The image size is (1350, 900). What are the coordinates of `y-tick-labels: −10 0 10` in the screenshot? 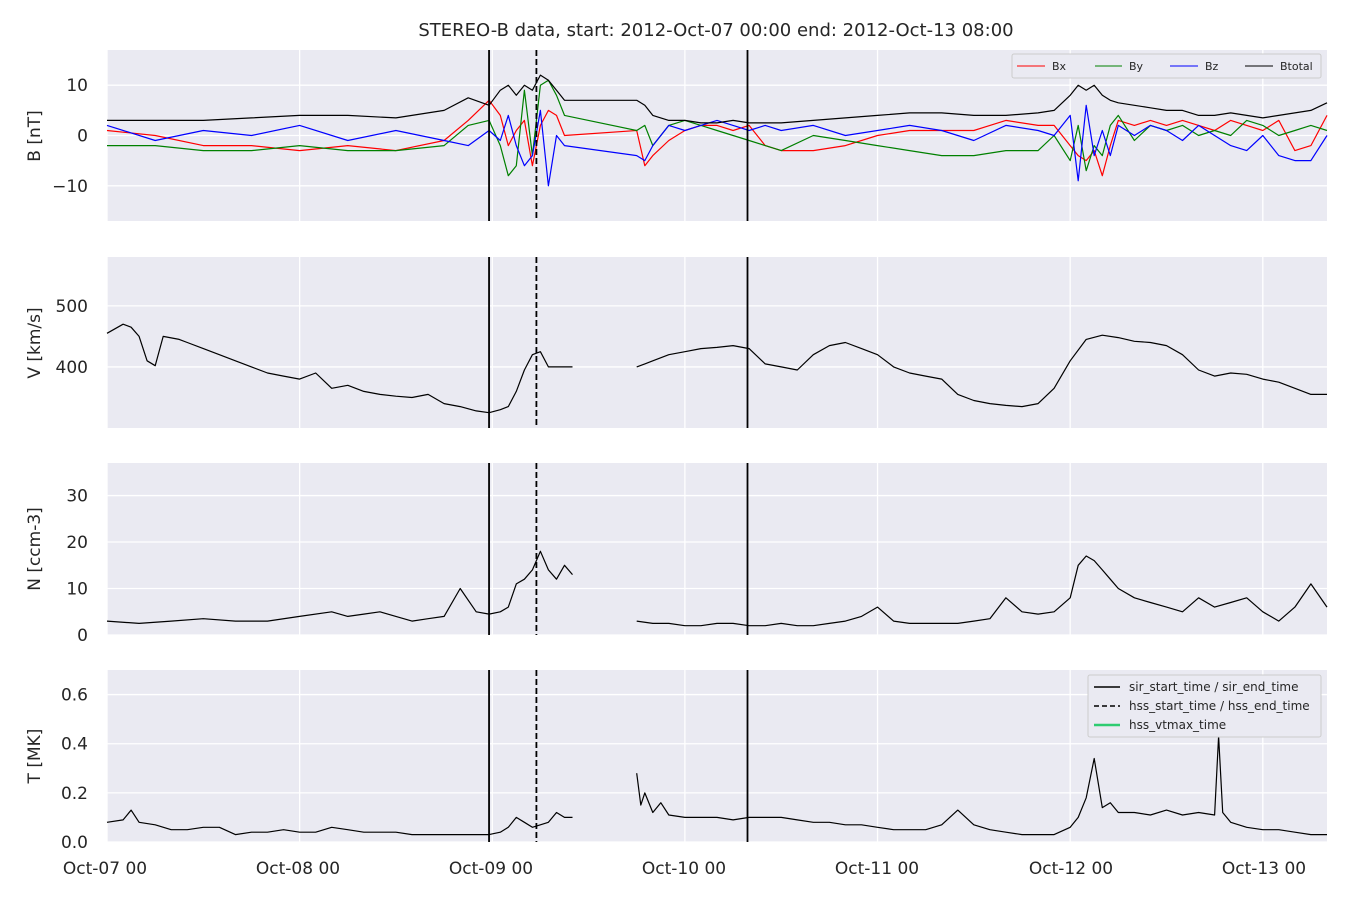 It's located at (70, 136).